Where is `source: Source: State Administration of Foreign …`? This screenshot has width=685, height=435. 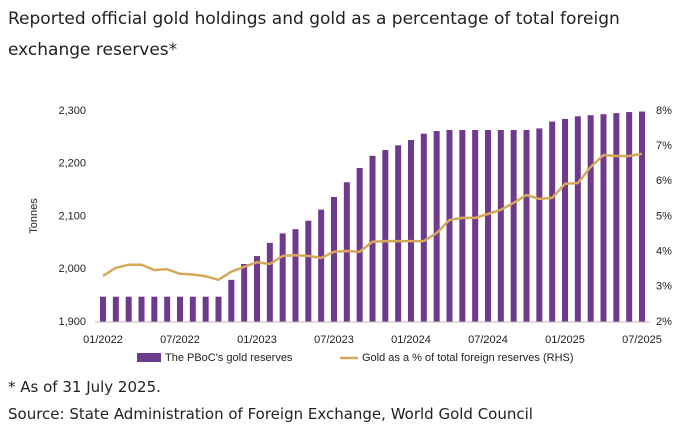
source: Source: State Administration of Foreign … is located at coordinates (270, 414).